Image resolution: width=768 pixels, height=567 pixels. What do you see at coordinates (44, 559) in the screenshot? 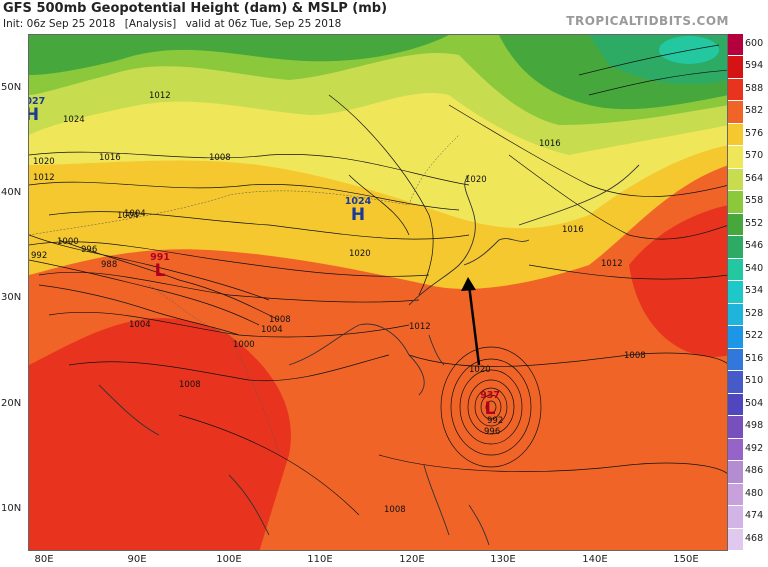
I see `lon-label: 80E` at bounding box center [44, 559].